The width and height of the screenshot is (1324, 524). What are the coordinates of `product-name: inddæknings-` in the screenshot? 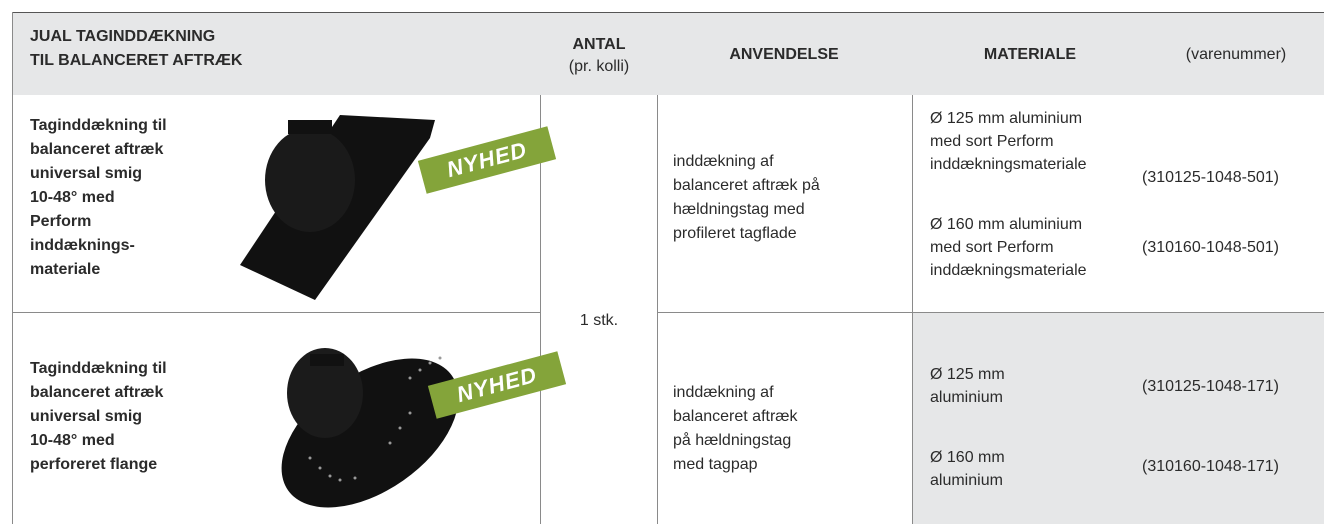 It's located at (82, 245).